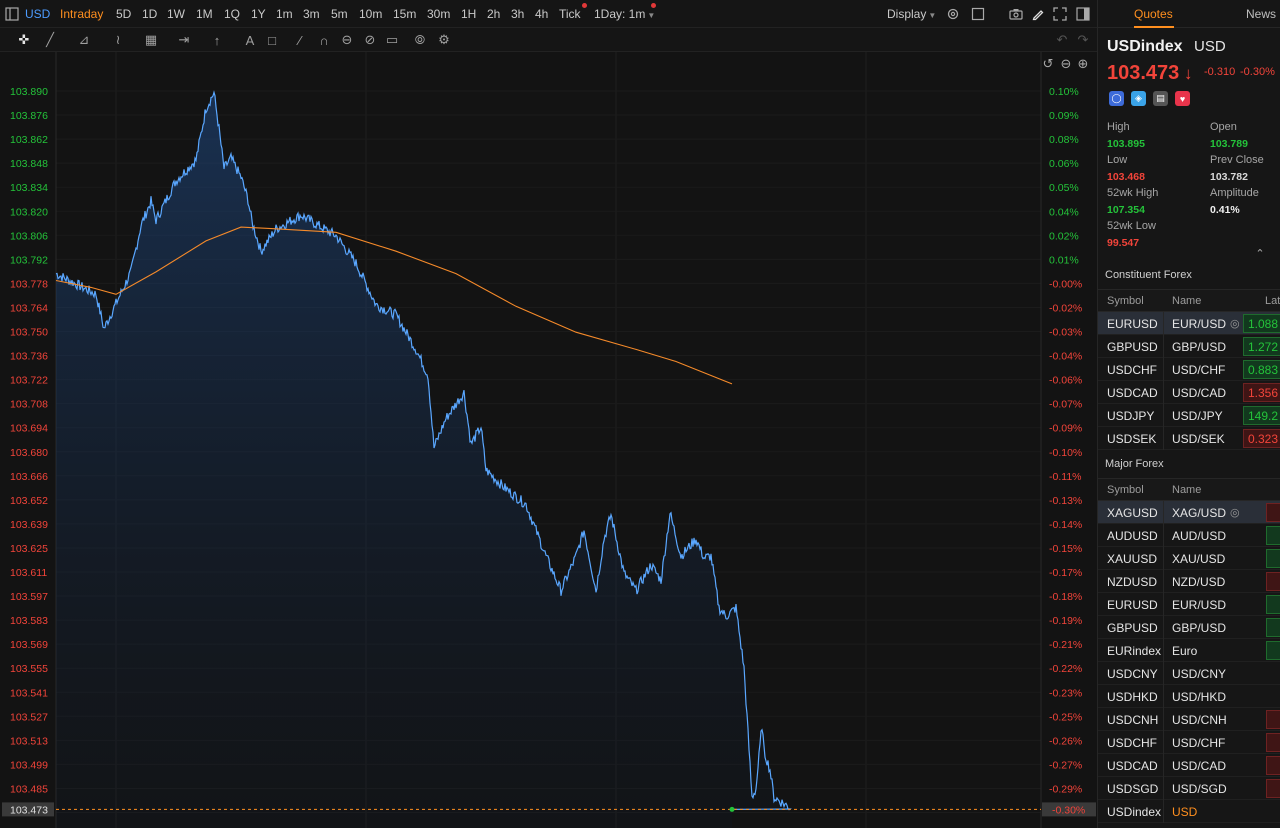  What do you see at coordinates (1083, 39) in the screenshot?
I see `redo-icon: ↷` at bounding box center [1083, 39].